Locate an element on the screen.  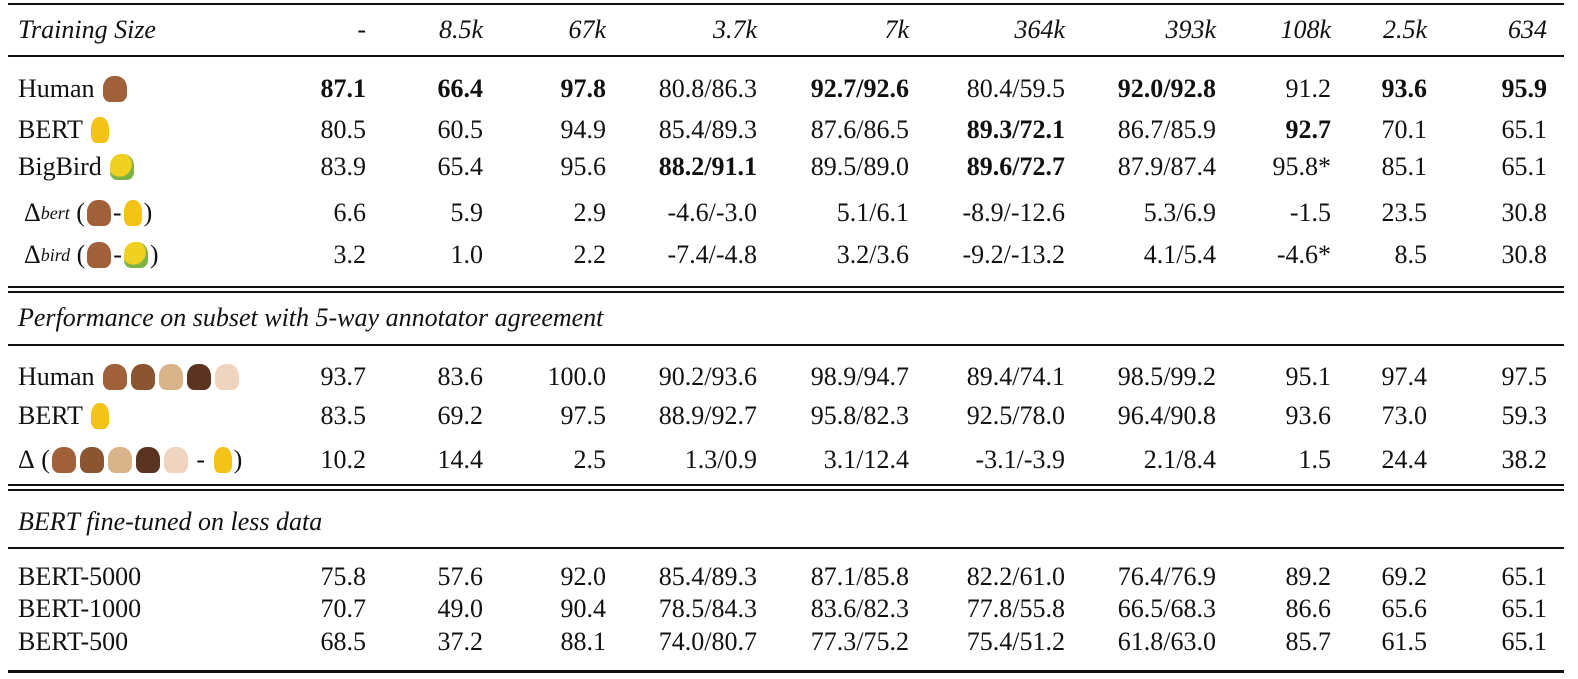
row-label: BigBird is located at coordinates (77, 167).